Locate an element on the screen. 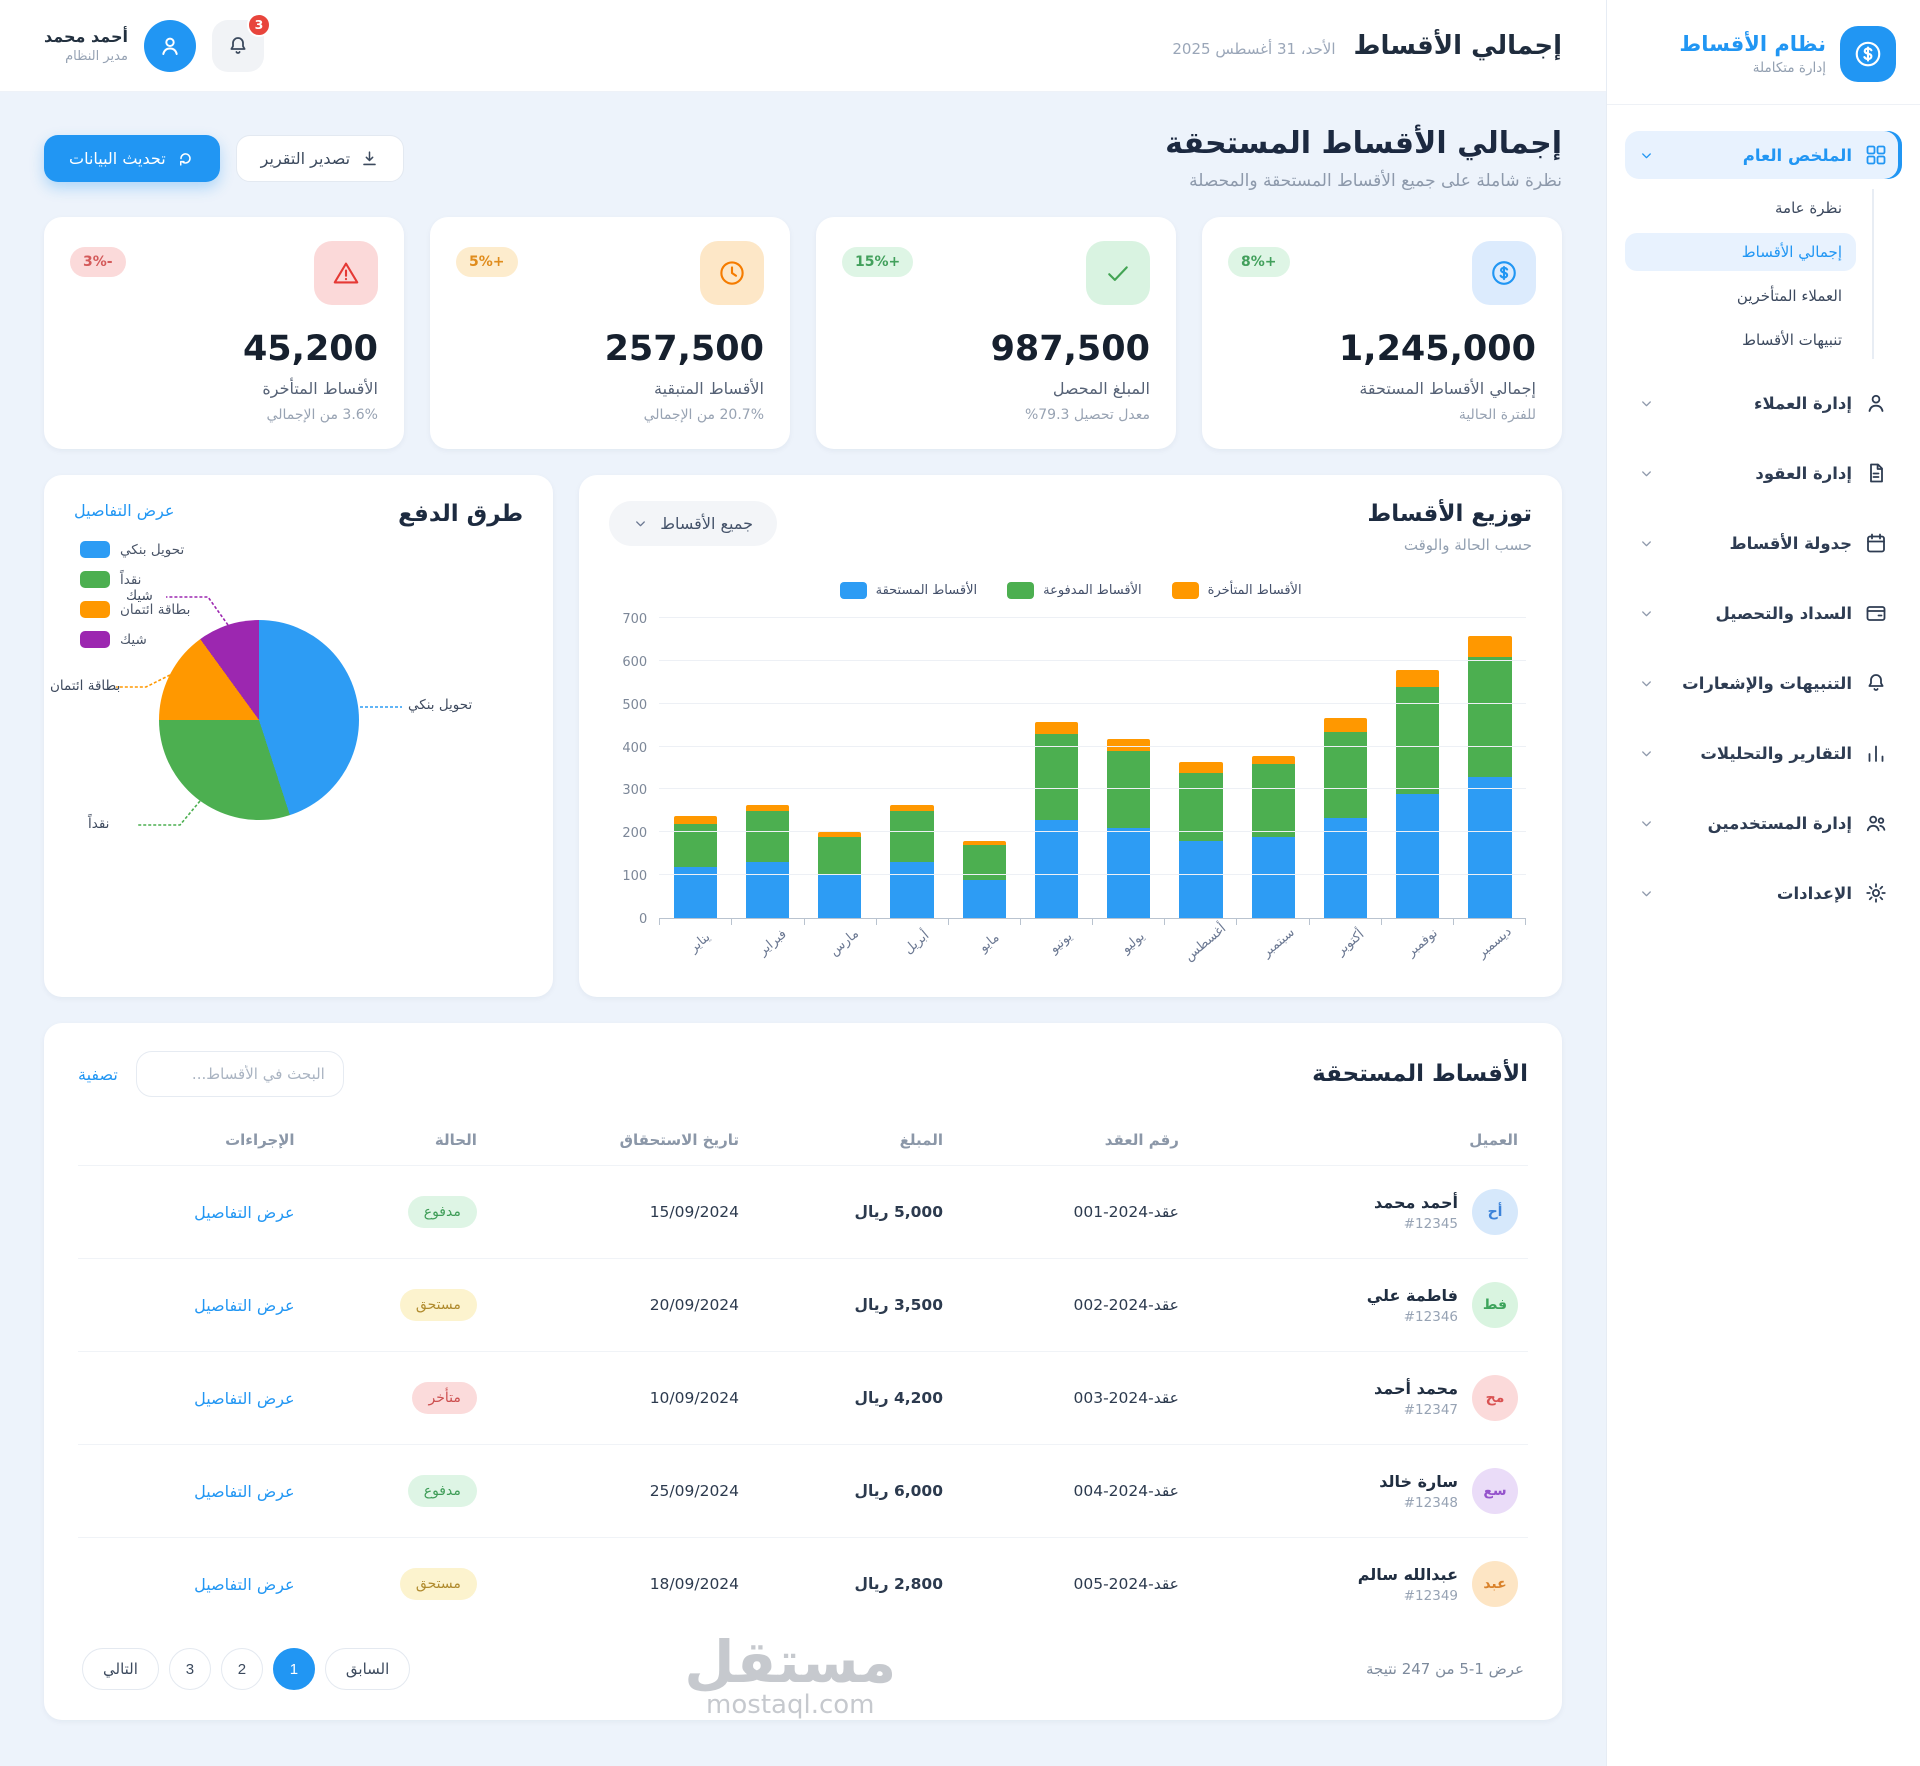  pie-legend-item-3: شيك is located at coordinates (135, 639).